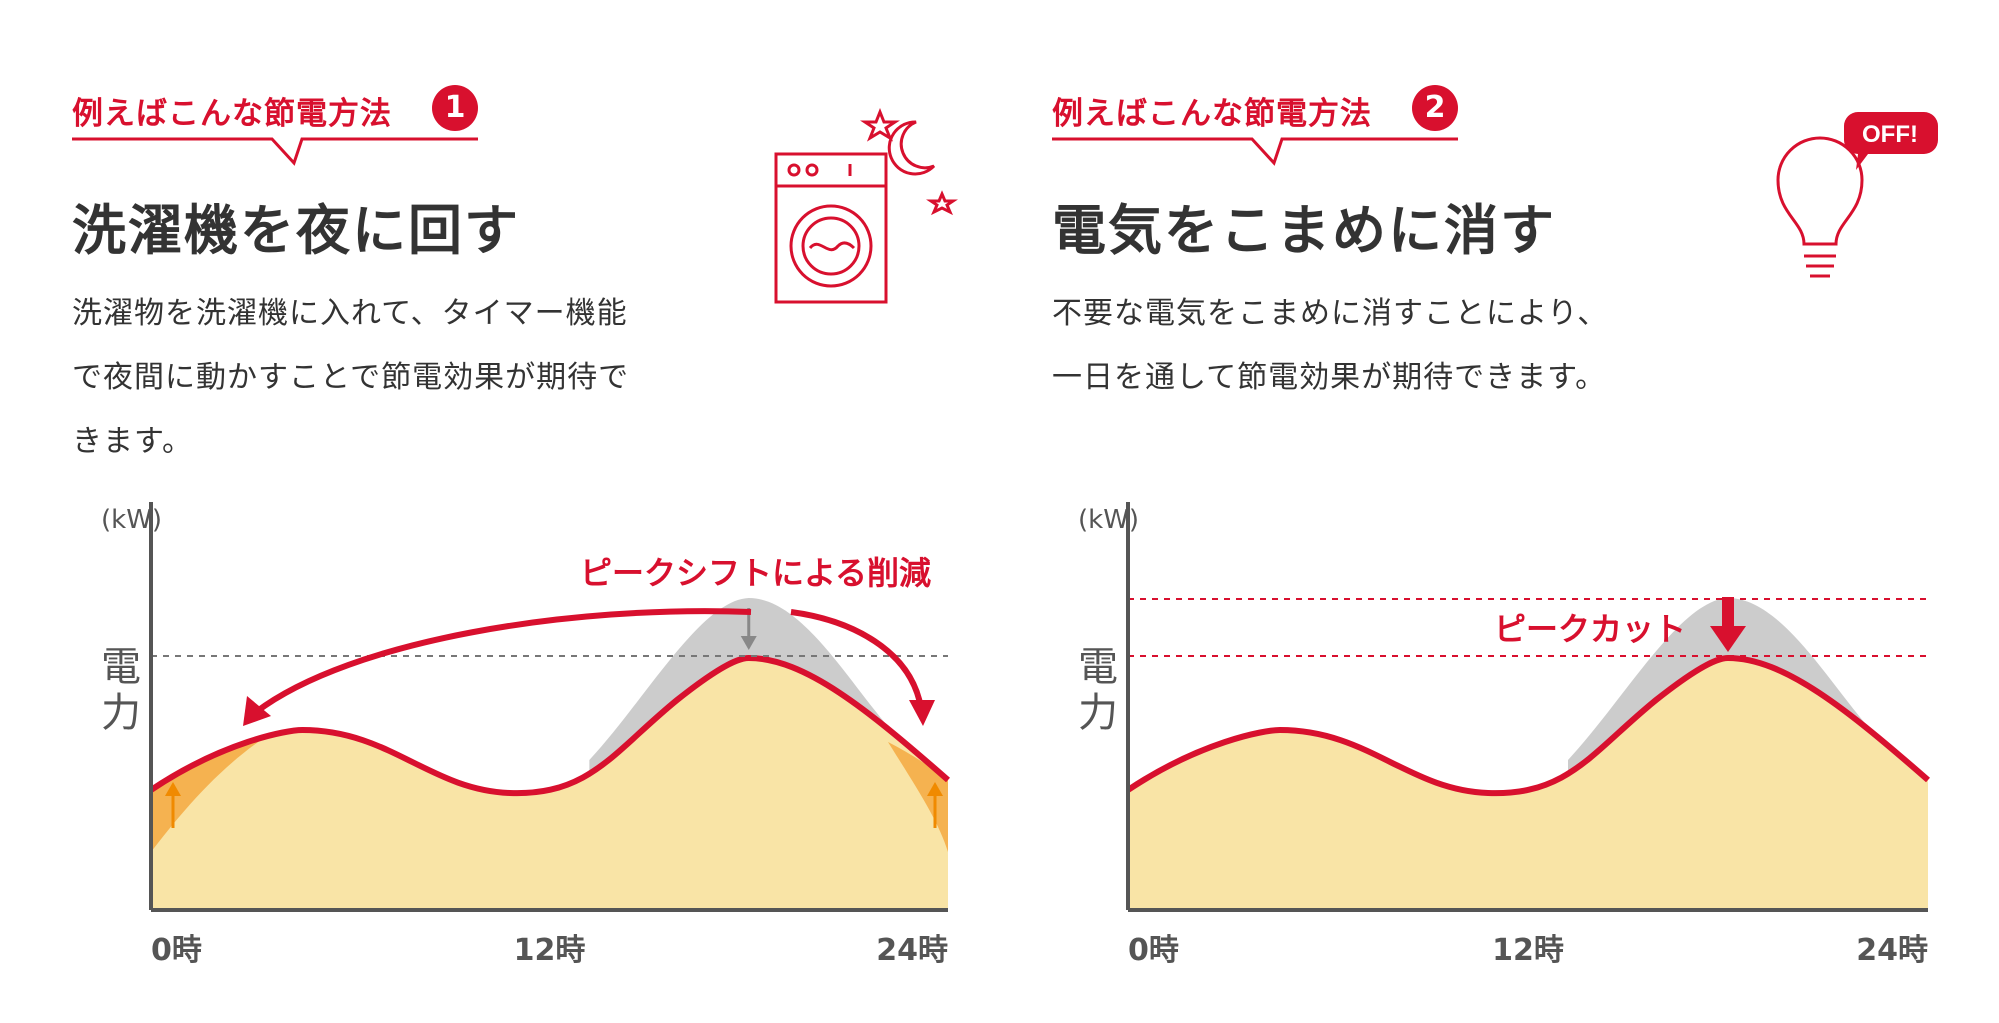  I want to click on shift-arrow-left-head, so click(257, 711).